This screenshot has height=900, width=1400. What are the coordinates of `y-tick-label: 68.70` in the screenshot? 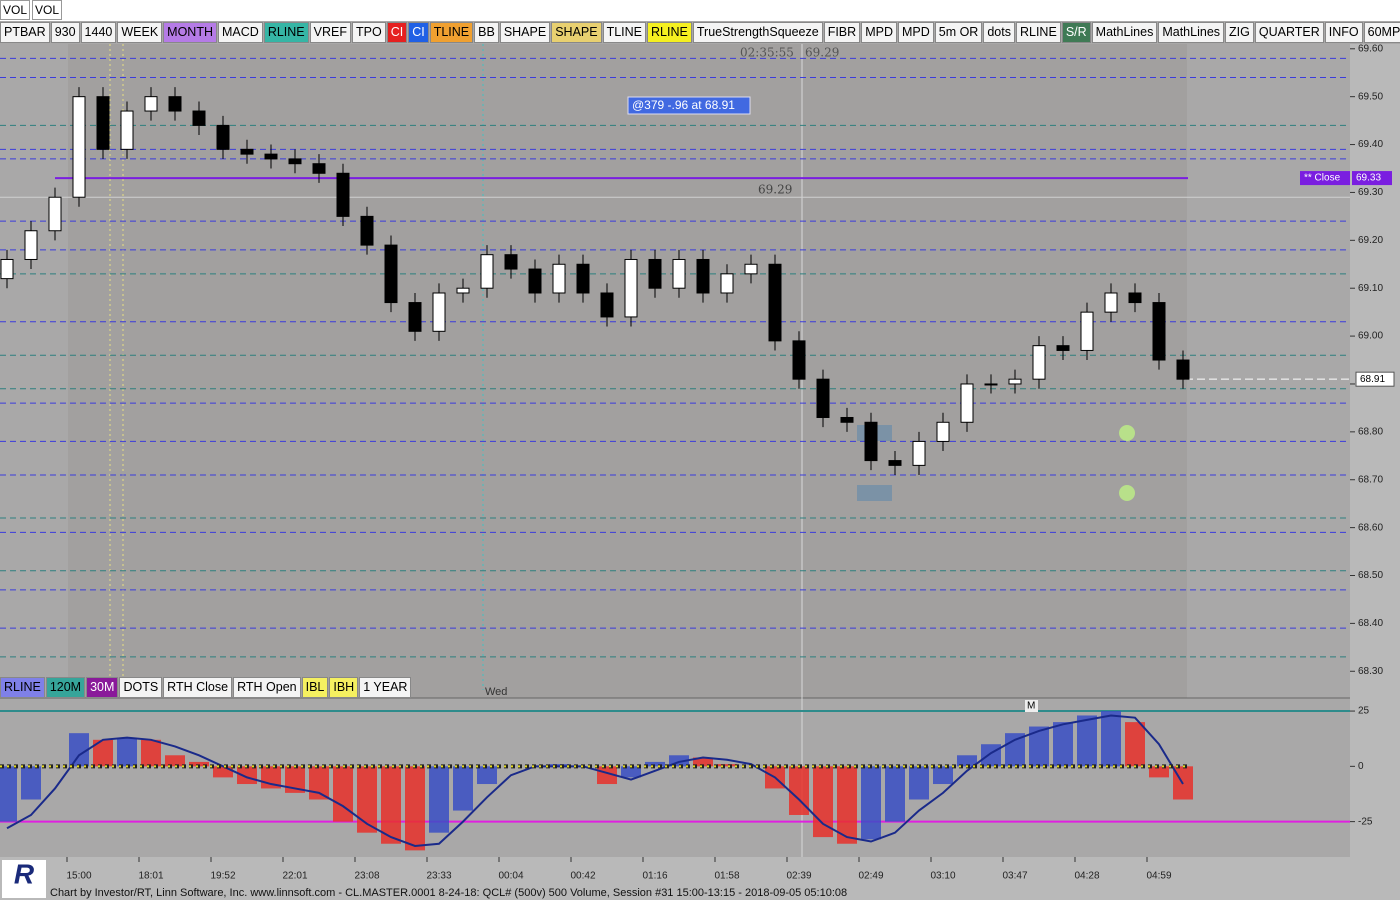 It's located at (1370, 479).